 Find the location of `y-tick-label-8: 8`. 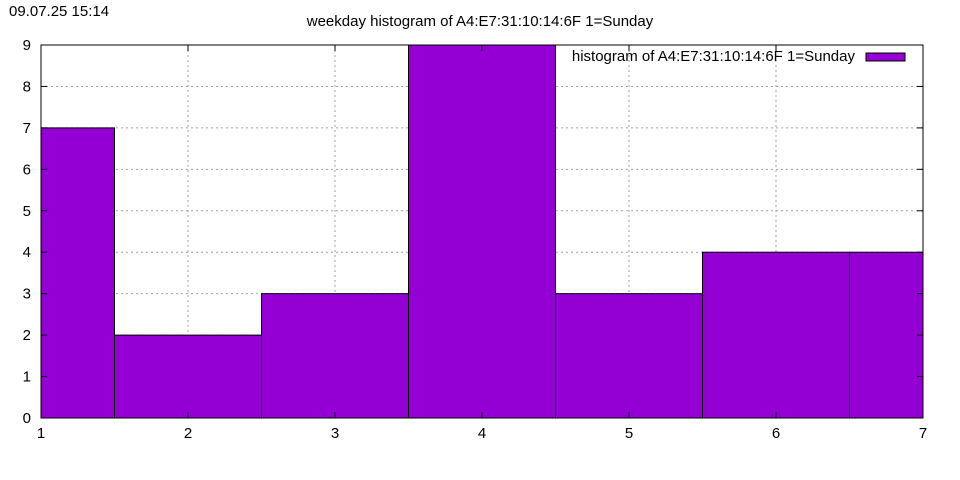

y-tick-label-8: 8 is located at coordinates (27, 86).